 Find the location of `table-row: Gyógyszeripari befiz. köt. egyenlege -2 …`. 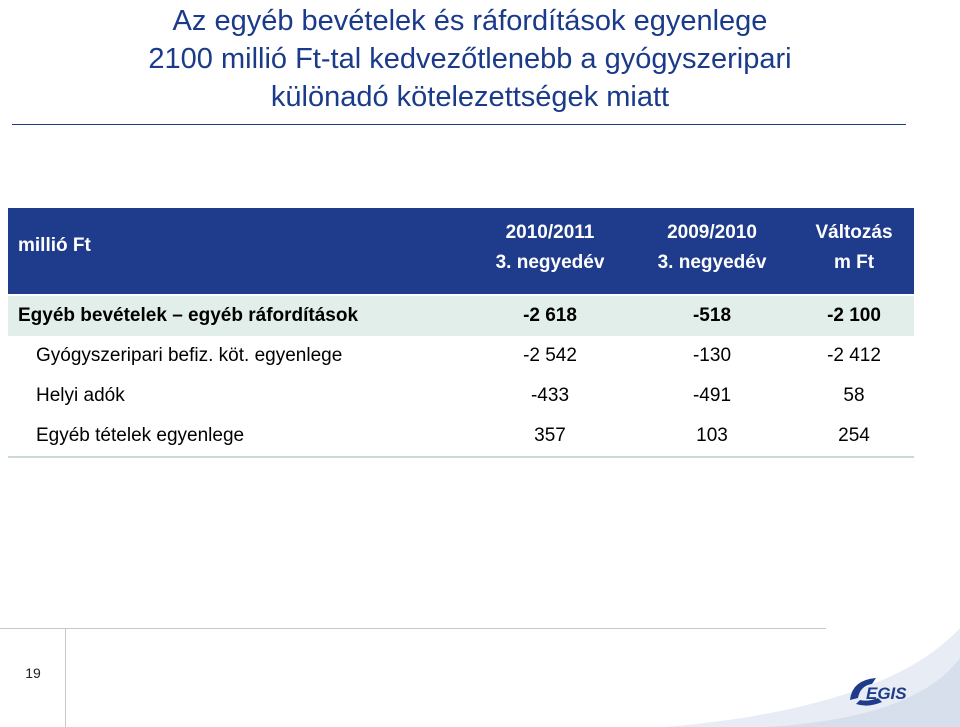

table-row: Gyógyszeripari befiz. köt. egyenlege -2 … is located at coordinates (461, 356).